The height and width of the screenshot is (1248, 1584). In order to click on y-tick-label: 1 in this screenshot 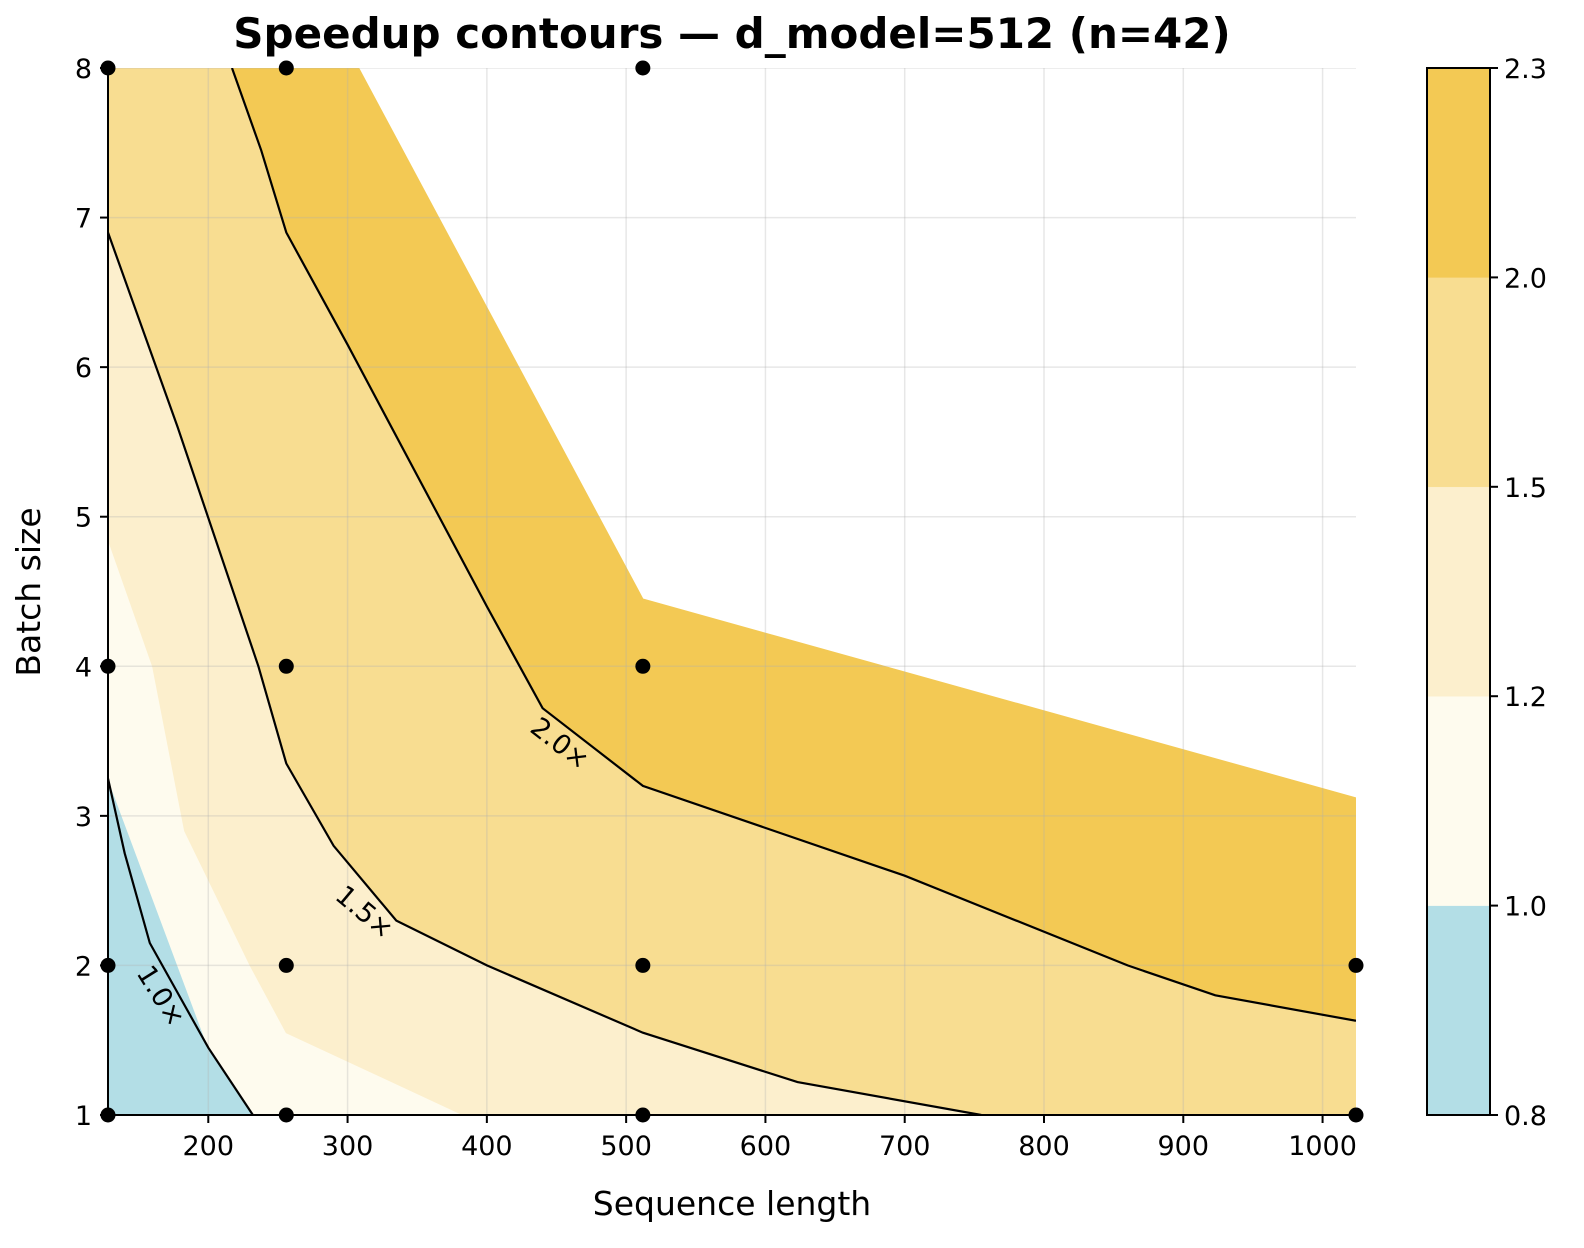, I will do `click(83, 1116)`.